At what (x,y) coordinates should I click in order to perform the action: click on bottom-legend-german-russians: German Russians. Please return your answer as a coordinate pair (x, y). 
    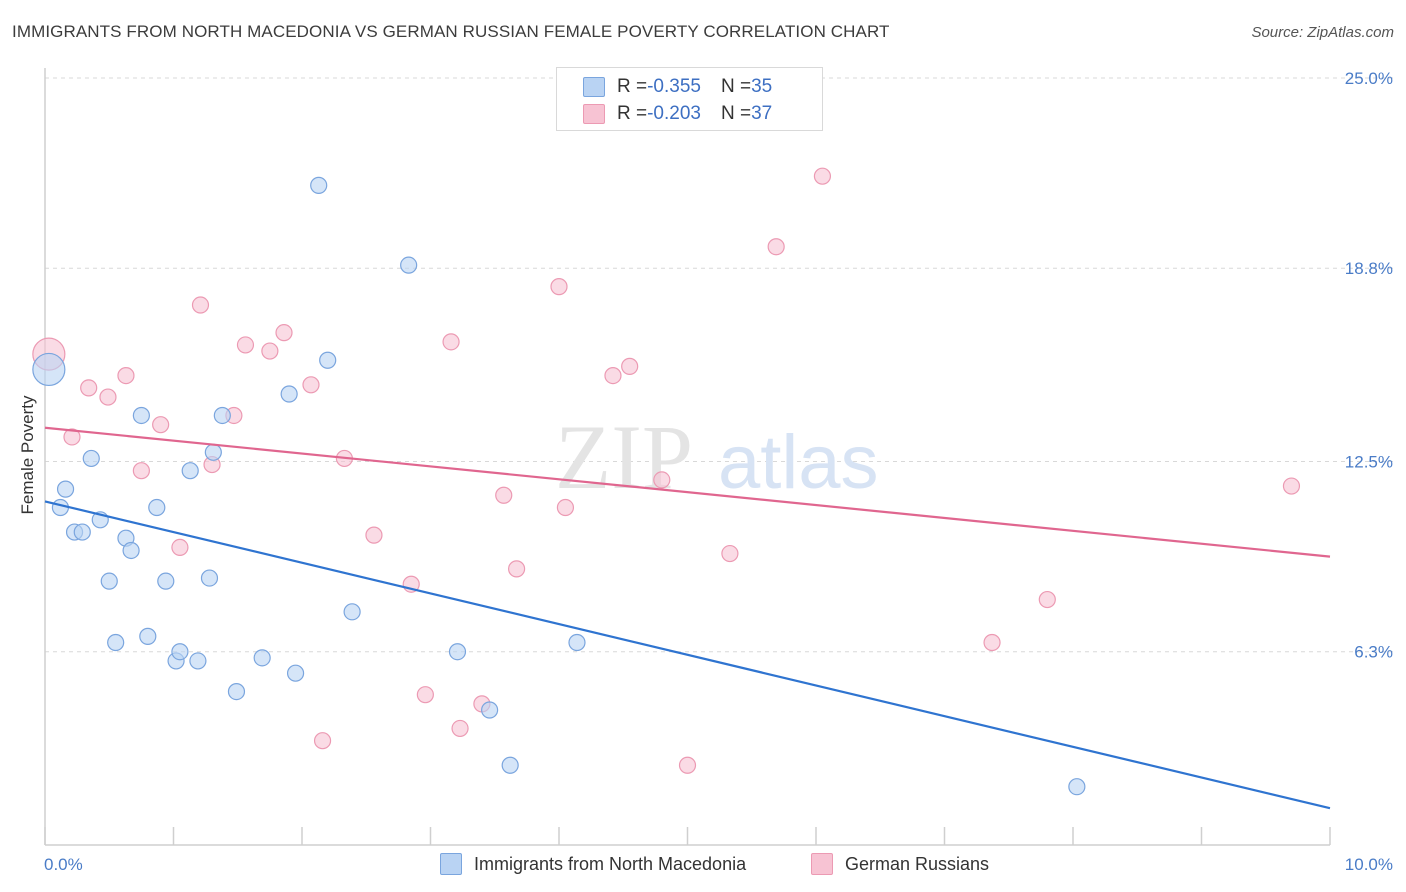
    Looking at the image, I should click on (900, 864).